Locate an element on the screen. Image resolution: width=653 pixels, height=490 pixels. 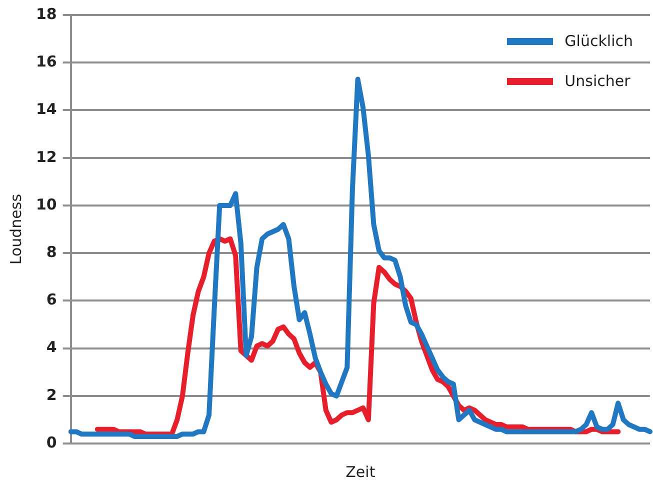
y-tick-label: 6 is located at coordinates (51, 299).